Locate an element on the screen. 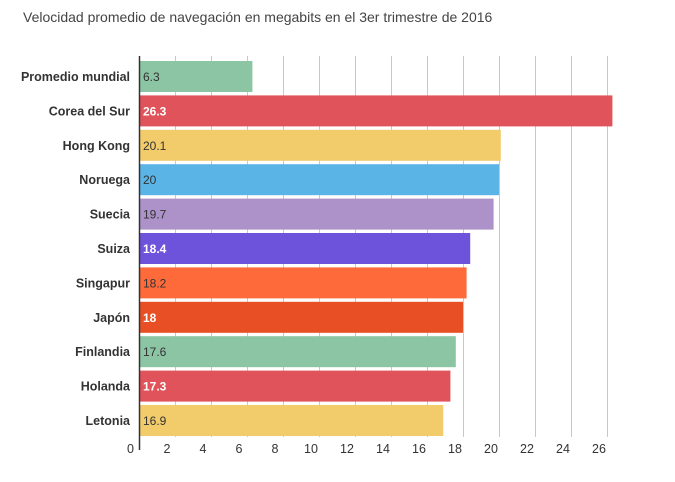 The height and width of the screenshot is (482, 675). data-label: 18 is located at coordinates (150, 318).